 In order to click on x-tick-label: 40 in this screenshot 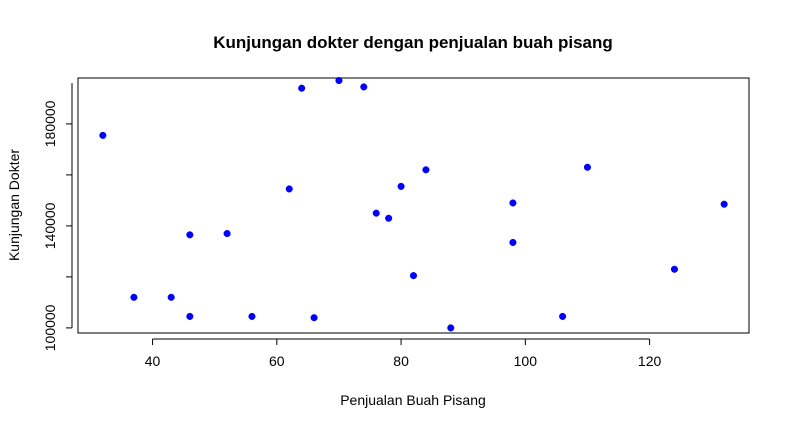, I will do `click(153, 361)`.